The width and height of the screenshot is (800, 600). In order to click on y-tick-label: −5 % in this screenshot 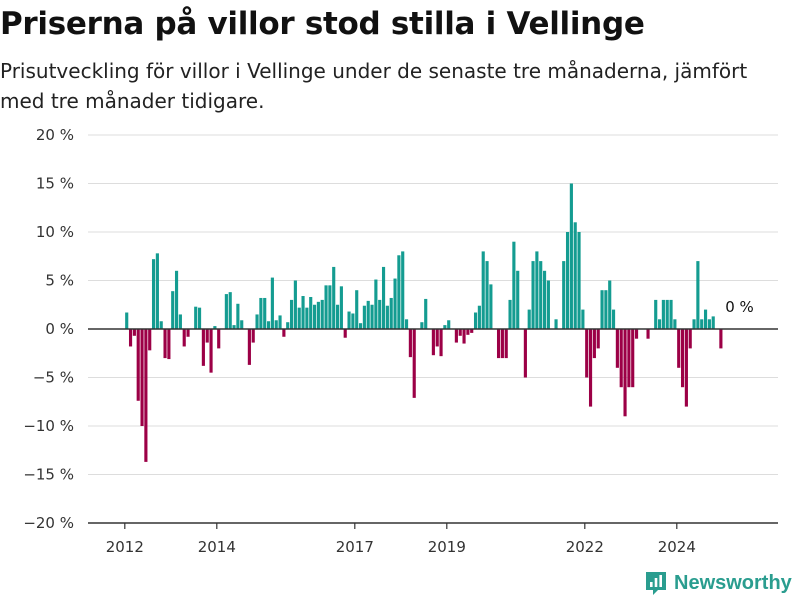, I will do `click(53, 378)`.